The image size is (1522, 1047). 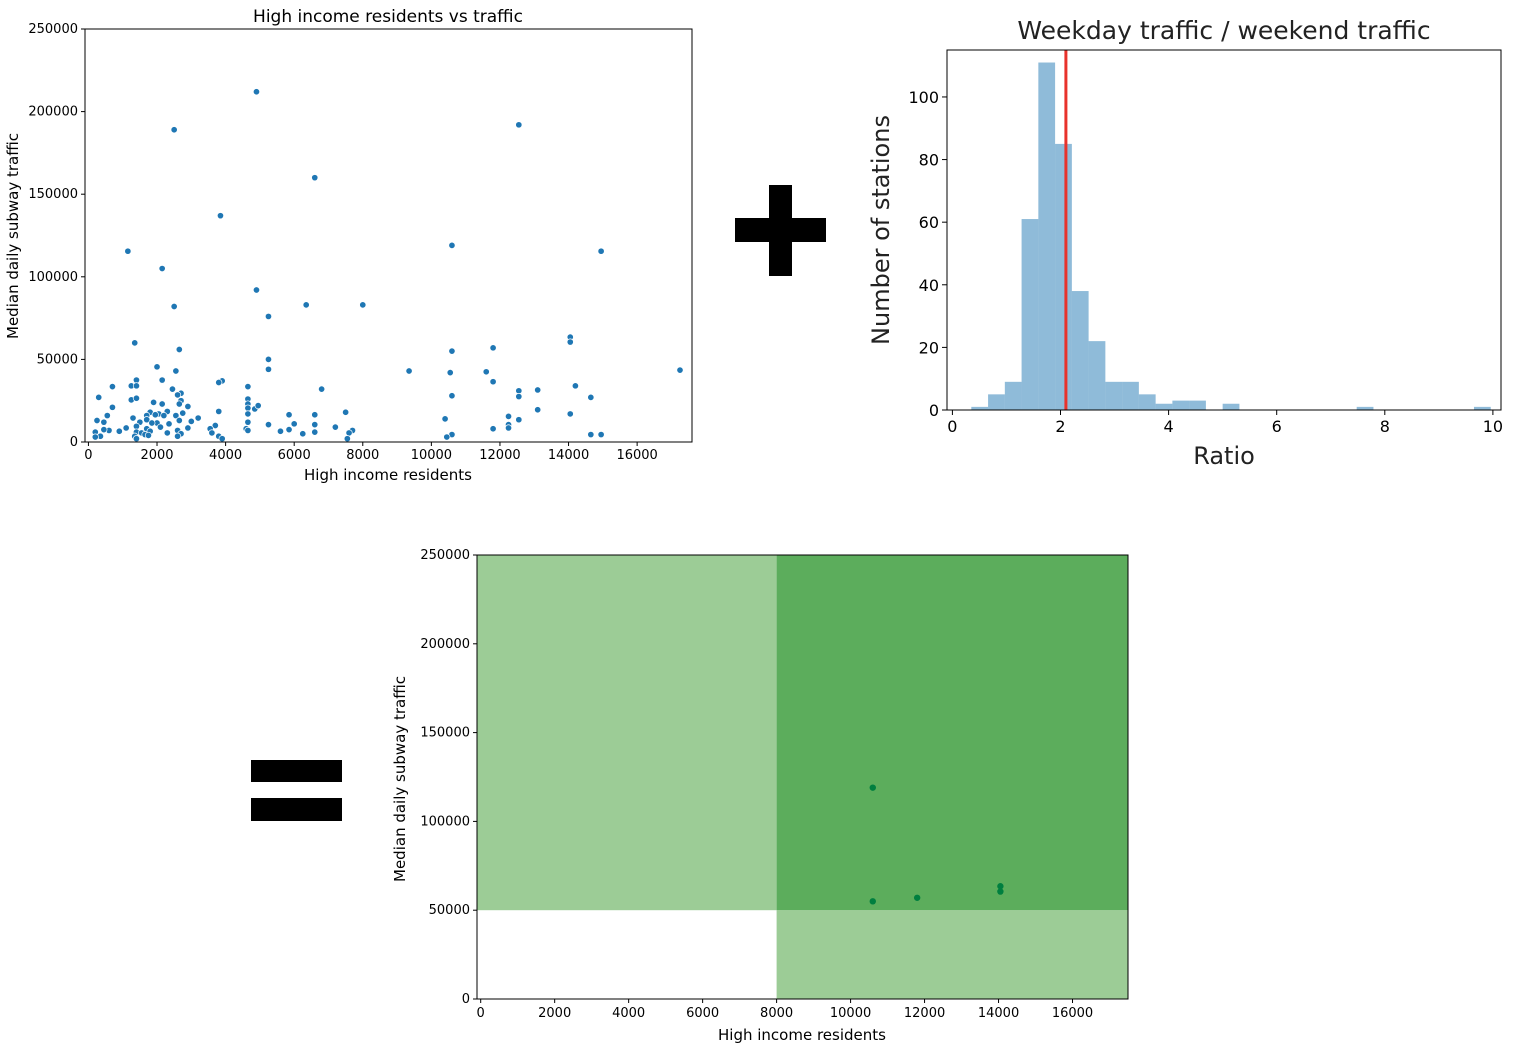 I want to click on y-tick-label: 60, so click(x=929, y=222).